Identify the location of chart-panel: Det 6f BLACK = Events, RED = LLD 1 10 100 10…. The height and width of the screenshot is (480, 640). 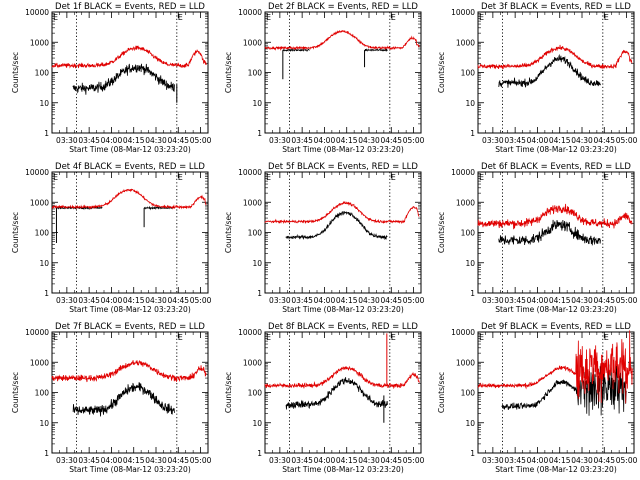
(537, 238).